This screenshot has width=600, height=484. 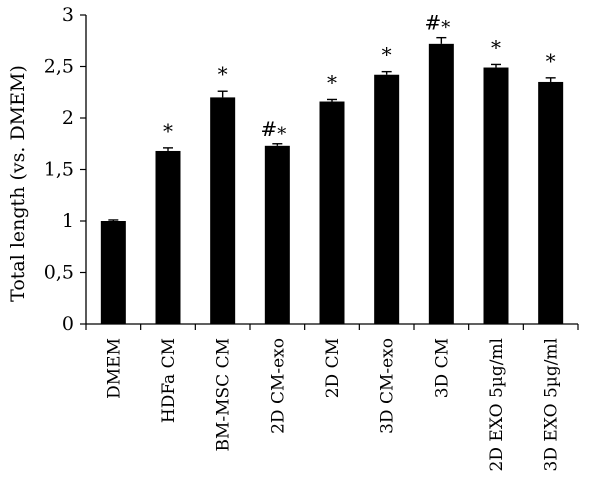 What do you see at coordinates (68, 221) in the screenshot?
I see `y-tick-label: 1` at bounding box center [68, 221].